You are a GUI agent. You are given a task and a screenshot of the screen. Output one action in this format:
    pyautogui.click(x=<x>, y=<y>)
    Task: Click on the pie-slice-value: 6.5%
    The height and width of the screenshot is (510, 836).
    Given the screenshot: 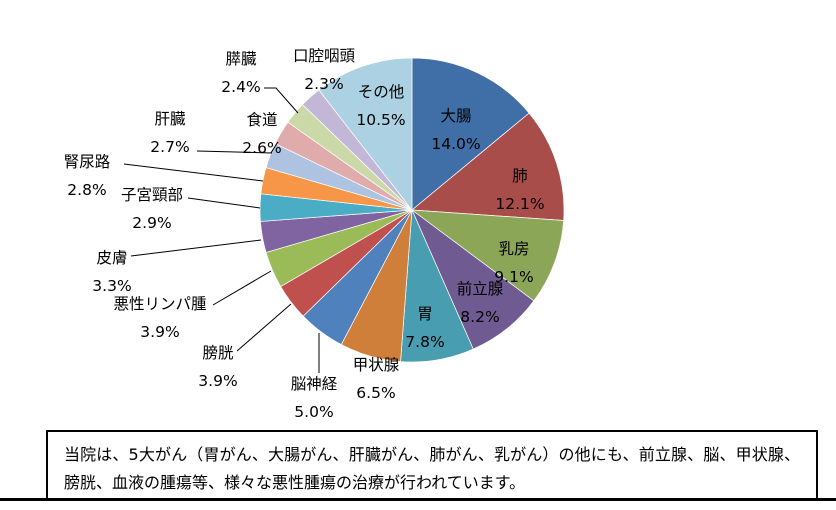 What is the action you would take?
    pyautogui.click(x=376, y=393)
    